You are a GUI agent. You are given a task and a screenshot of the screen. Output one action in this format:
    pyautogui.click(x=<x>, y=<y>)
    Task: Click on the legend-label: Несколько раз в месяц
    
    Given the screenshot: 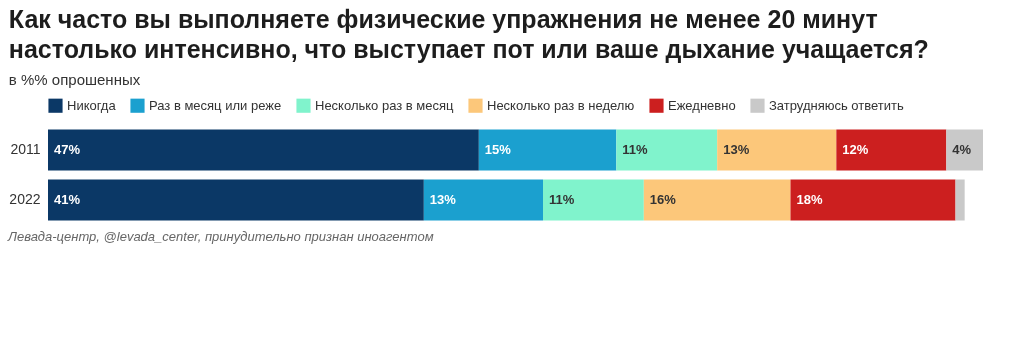 What is the action you would take?
    pyautogui.click(x=385, y=105)
    